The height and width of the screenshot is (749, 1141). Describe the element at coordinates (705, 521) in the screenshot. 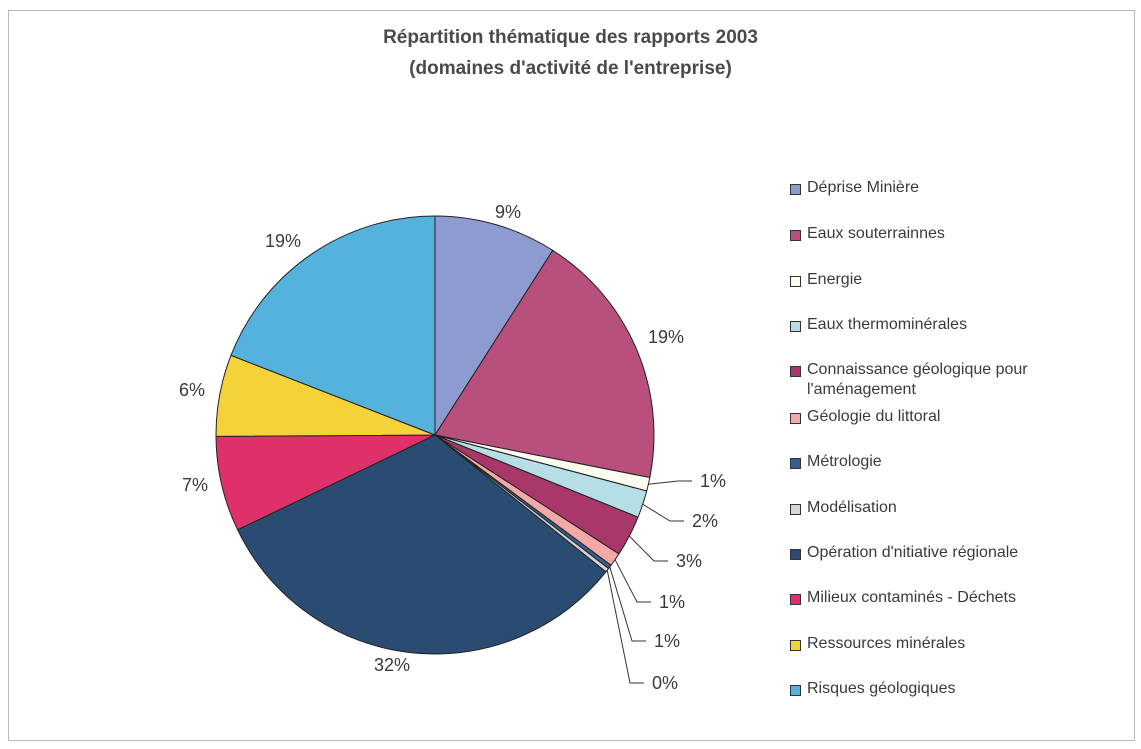

I see `slice-label-4: 2%` at that location.